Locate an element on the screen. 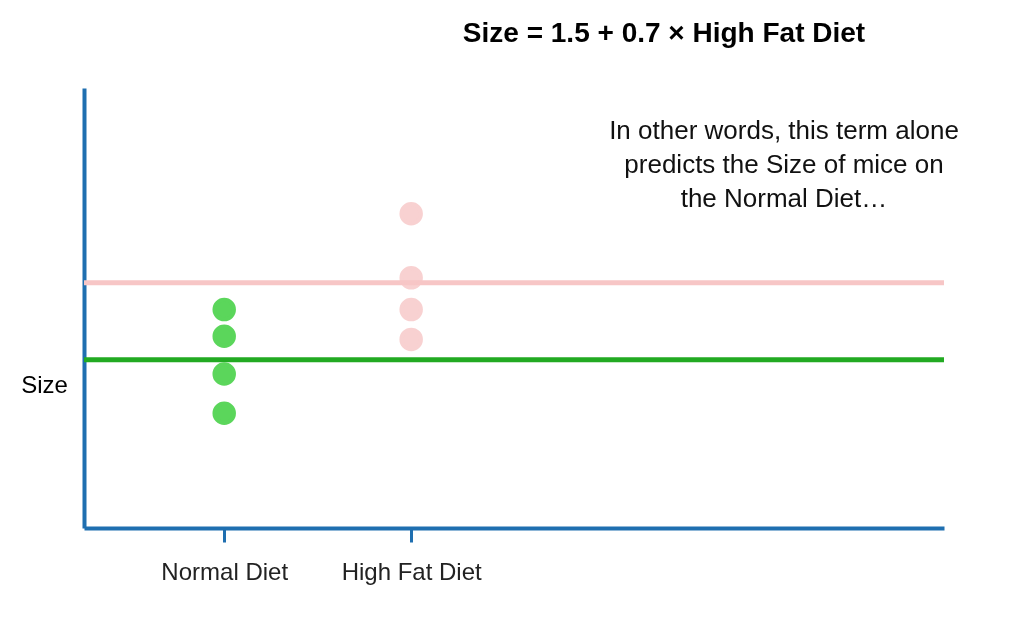 This screenshot has width=1028, height=632. x-tick-label: High Fat Diet is located at coordinates (412, 571).